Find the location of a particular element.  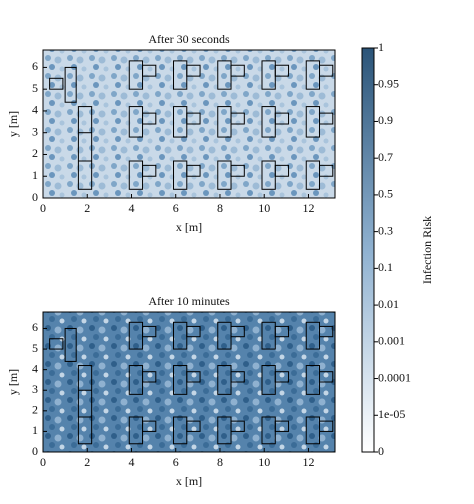

colorbar-tick-label: 0.3 is located at coordinates (385, 230).